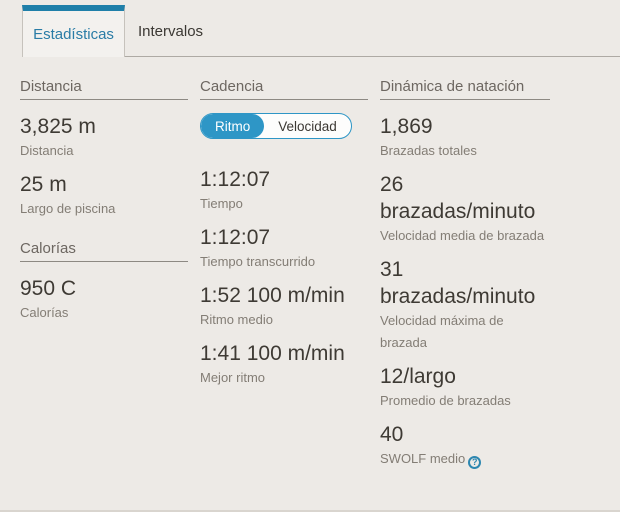 This screenshot has height=512, width=620. Describe the element at coordinates (428, 150) in the screenshot. I see `stat-label: Brazadas totales` at that location.